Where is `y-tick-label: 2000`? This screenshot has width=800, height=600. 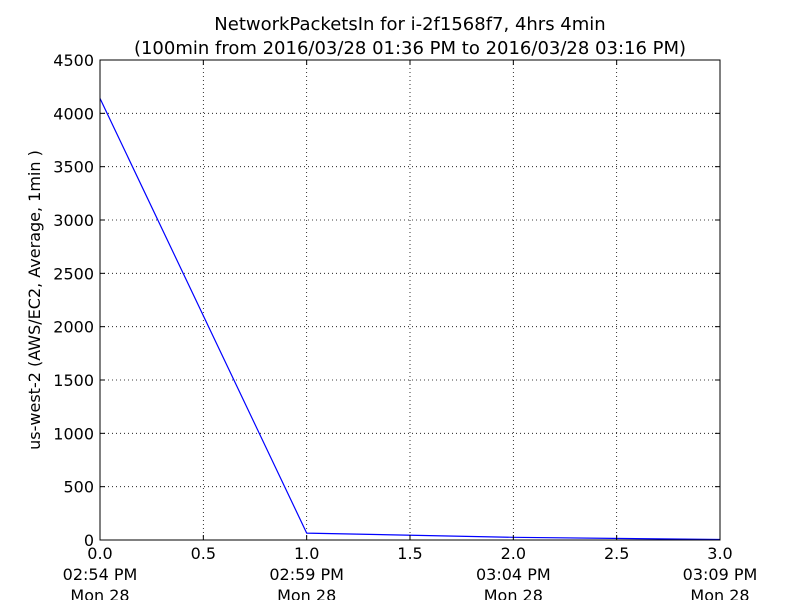
y-tick-label: 2000 is located at coordinates (73, 327).